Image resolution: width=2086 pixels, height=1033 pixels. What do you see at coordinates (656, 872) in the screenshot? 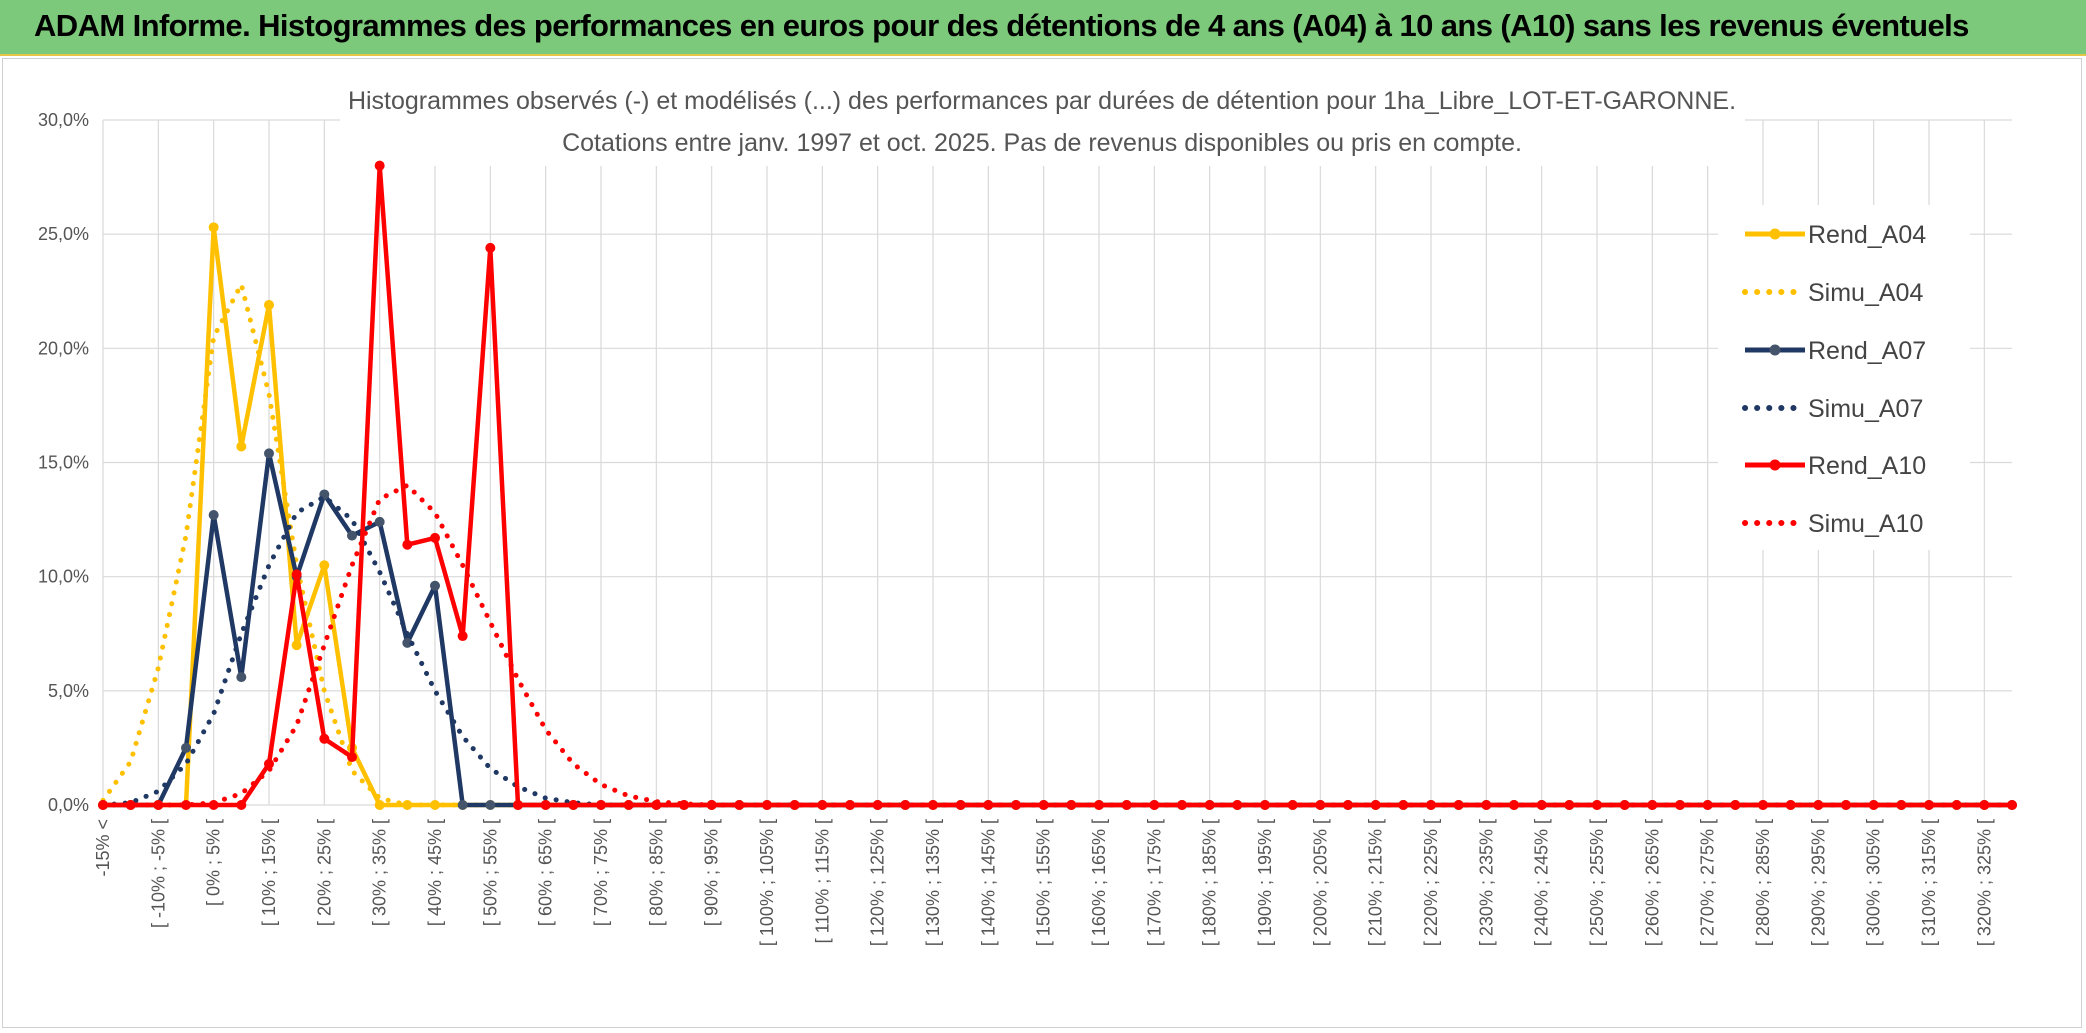
I see `x-tick-label: [ 80% ; 85% [` at bounding box center [656, 872].